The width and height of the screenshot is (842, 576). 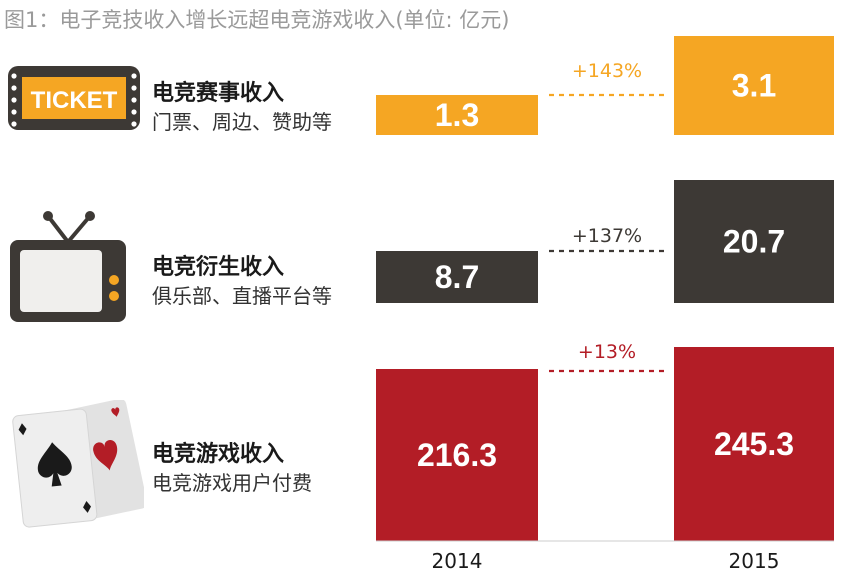 I want to click on bar-value-label: 245.3, so click(x=754, y=444).